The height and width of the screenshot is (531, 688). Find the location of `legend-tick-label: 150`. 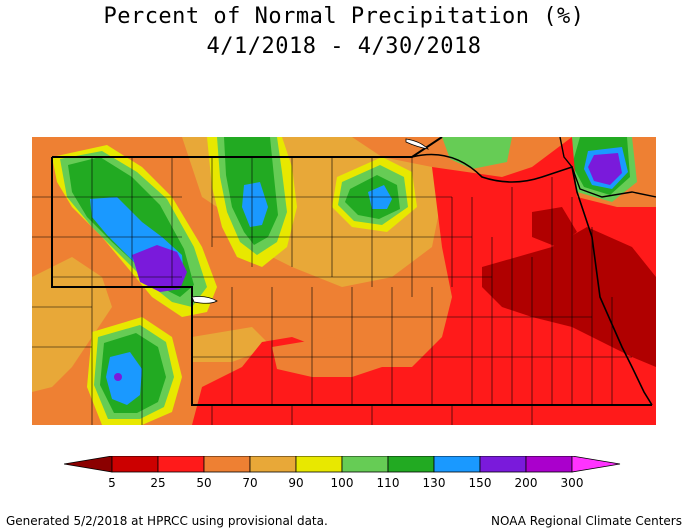

legend-tick-label: 150 is located at coordinates (480, 483).